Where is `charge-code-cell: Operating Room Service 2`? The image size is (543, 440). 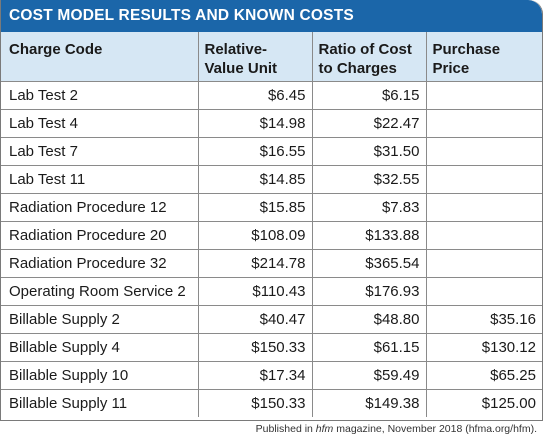 charge-code-cell: Operating Room Service 2 is located at coordinates (100, 291).